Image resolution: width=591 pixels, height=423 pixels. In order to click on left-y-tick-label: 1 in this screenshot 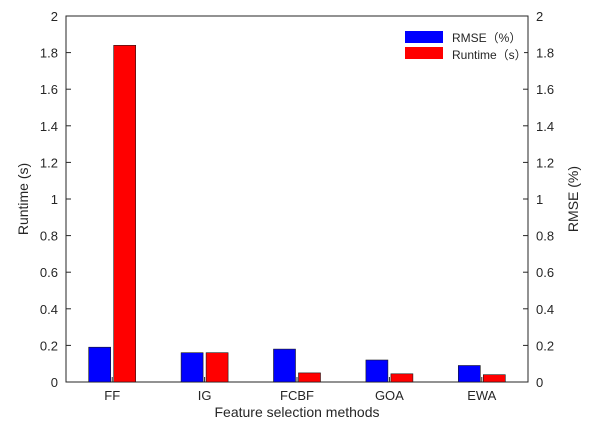, I will do `click(54, 199)`.